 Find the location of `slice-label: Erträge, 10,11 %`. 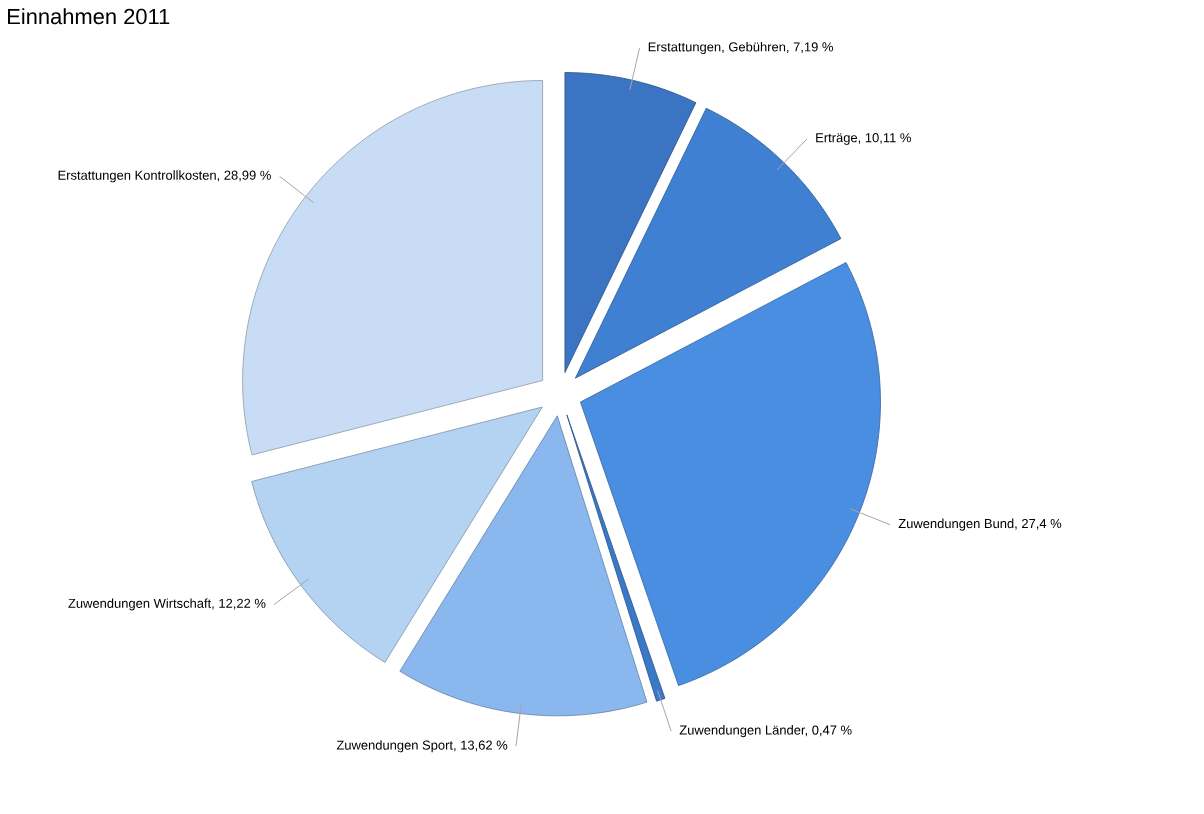

slice-label: Erträge, 10,11 % is located at coordinates (863, 139).